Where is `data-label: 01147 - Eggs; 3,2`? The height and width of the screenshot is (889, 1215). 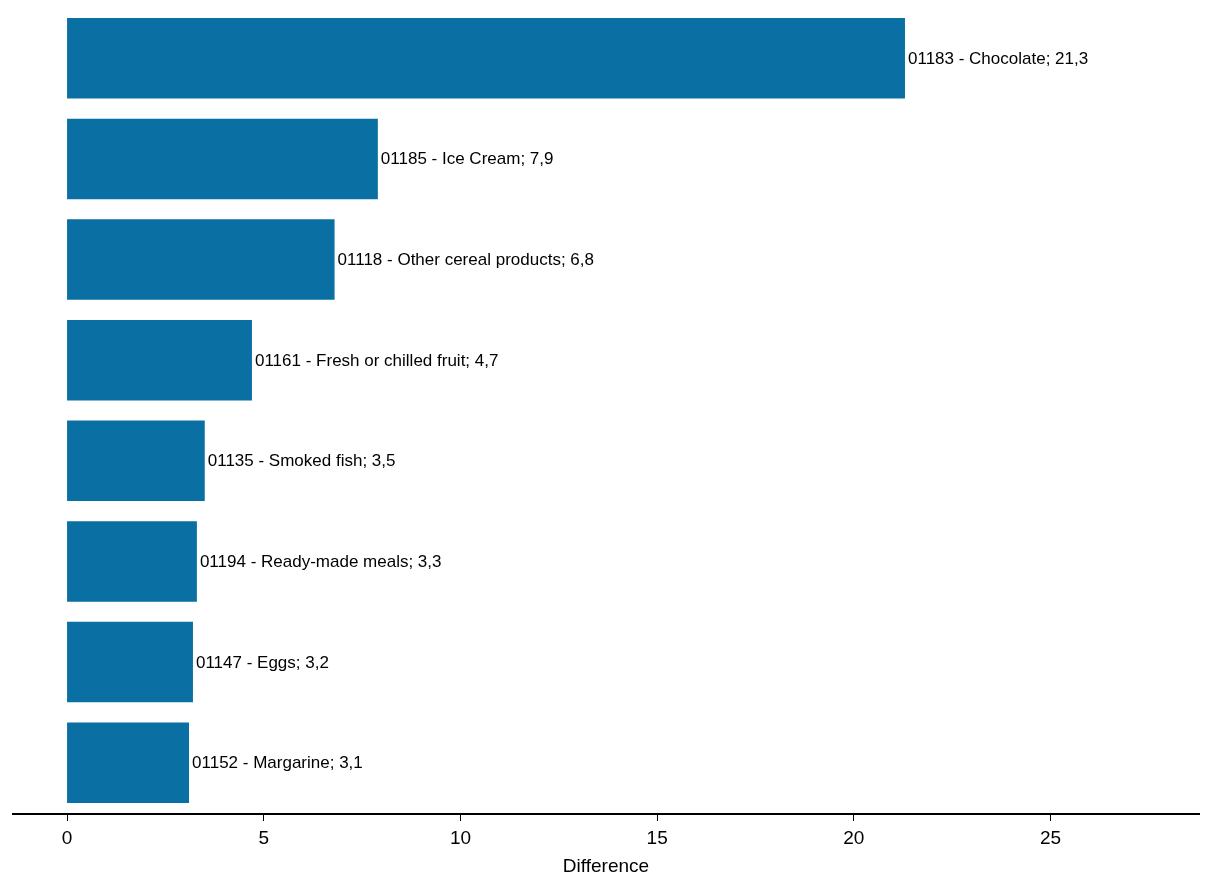
data-label: 01147 - Eggs; 3,2 is located at coordinates (262, 662).